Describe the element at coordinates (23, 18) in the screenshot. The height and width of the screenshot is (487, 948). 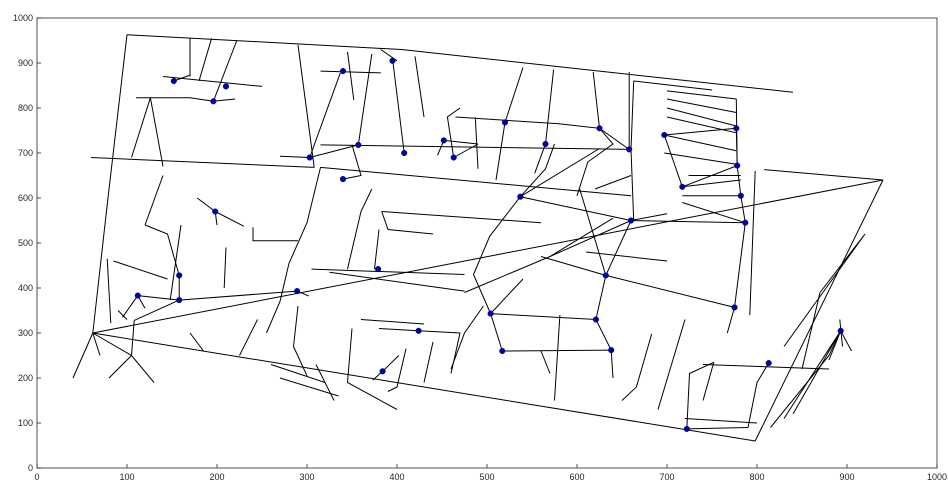
I see `y-tick-label-10: 1000` at that location.